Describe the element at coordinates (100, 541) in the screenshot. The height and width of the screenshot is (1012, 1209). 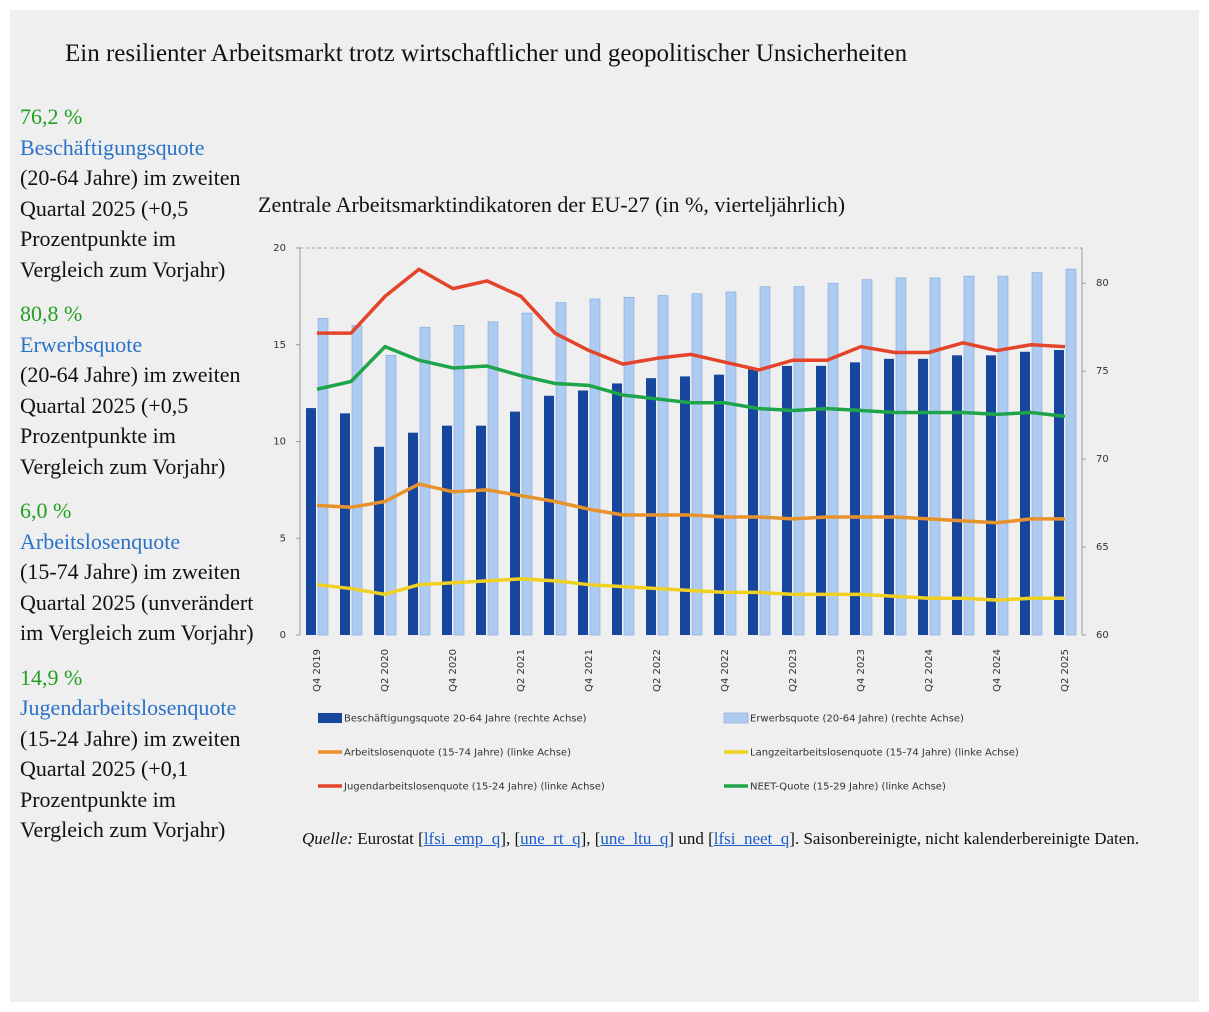
I see `key-figure-name: Arbeitslosenquote` at that location.